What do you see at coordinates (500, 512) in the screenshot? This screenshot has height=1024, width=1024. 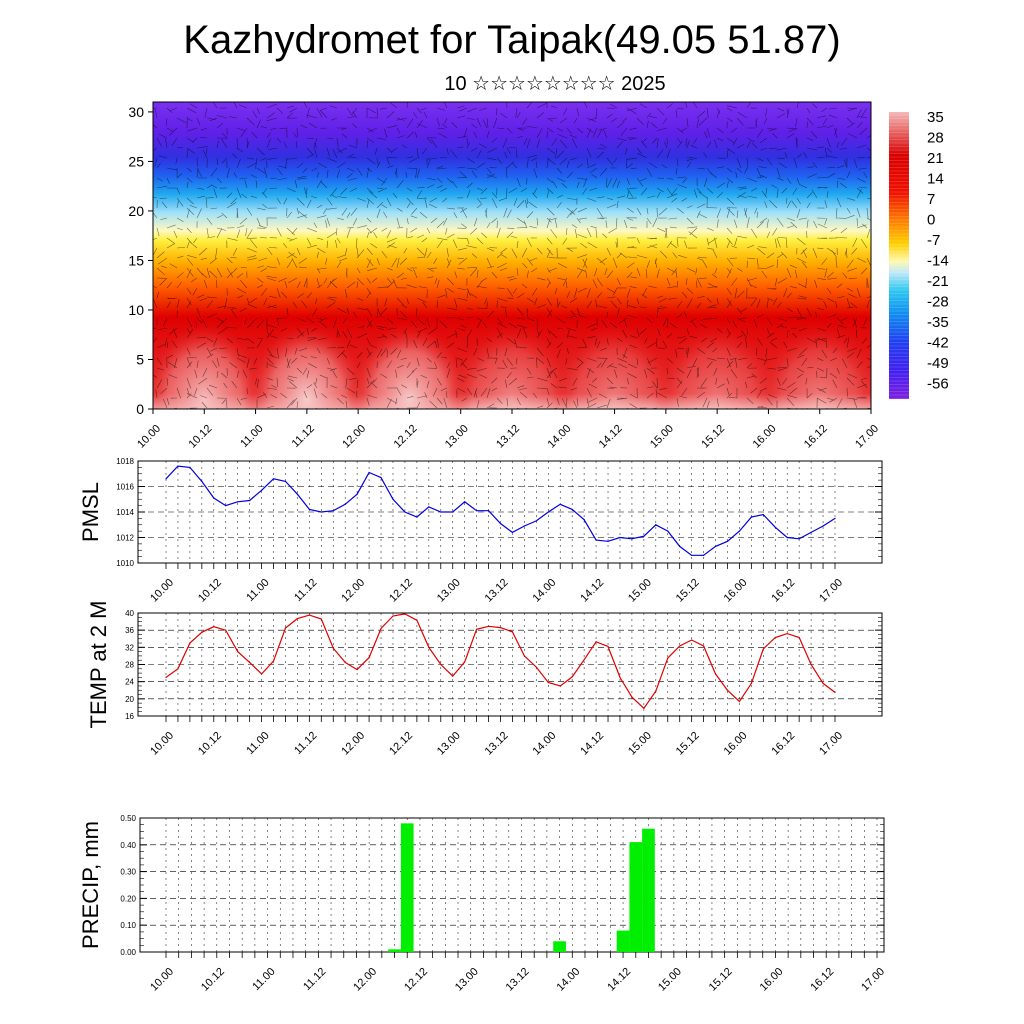 I see `pmsl-grid` at bounding box center [500, 512].